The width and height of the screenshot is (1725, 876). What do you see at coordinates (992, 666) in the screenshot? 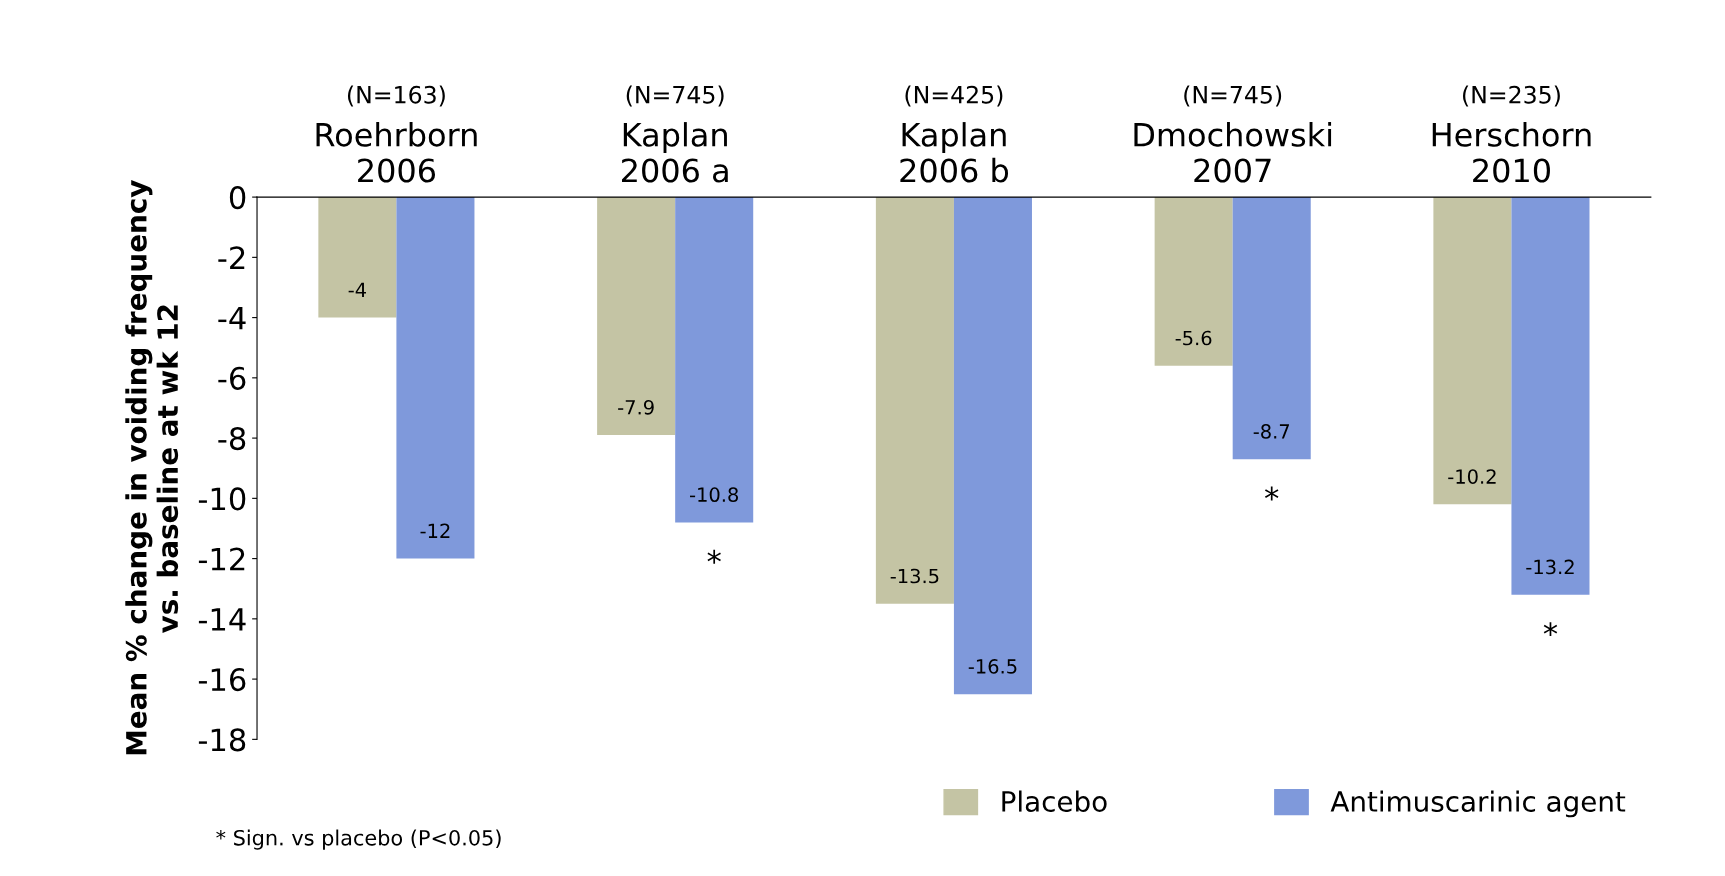
I see `data-label: -16.5` at bounding box center [992, 666].